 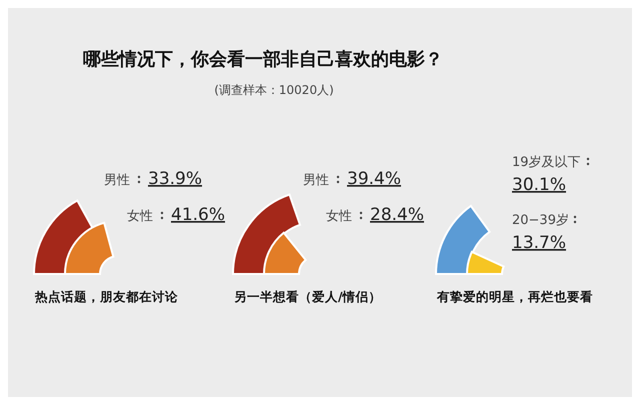 What do you see at coordinates (198, 215) in the screenshot?
I see `data-label: 41.6%` at bounding box center [198, 215].